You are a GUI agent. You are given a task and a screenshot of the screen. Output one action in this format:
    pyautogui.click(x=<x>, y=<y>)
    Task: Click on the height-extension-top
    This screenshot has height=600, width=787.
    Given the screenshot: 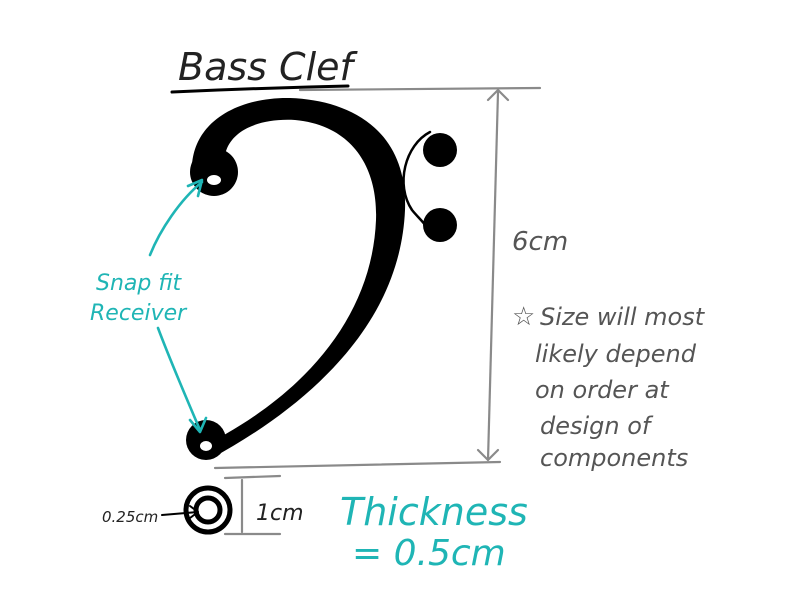 What is the action you would take?
    pyautogui.click(x=420, y=89)
    